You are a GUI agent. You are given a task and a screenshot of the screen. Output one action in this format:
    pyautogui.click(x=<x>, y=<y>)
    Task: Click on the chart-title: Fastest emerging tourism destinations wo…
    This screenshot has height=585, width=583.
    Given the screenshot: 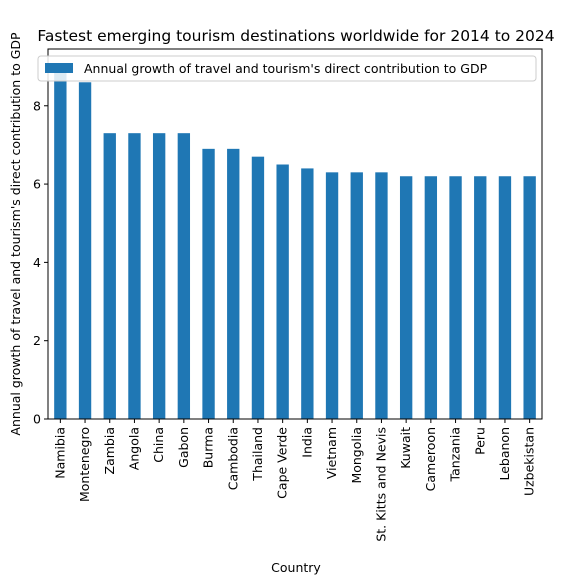 What is the action you would take?
    pyautogui.click(x=295, y=36)
    